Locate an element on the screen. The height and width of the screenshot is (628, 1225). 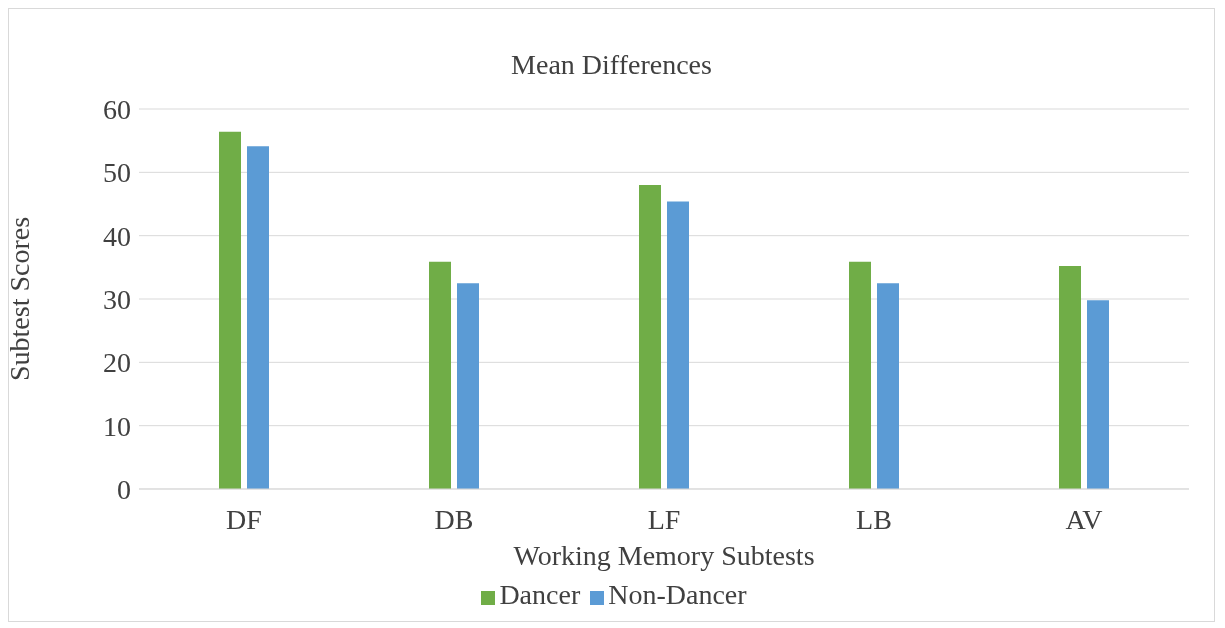
x-tick-label: DF is located at coordinates (244, 519).